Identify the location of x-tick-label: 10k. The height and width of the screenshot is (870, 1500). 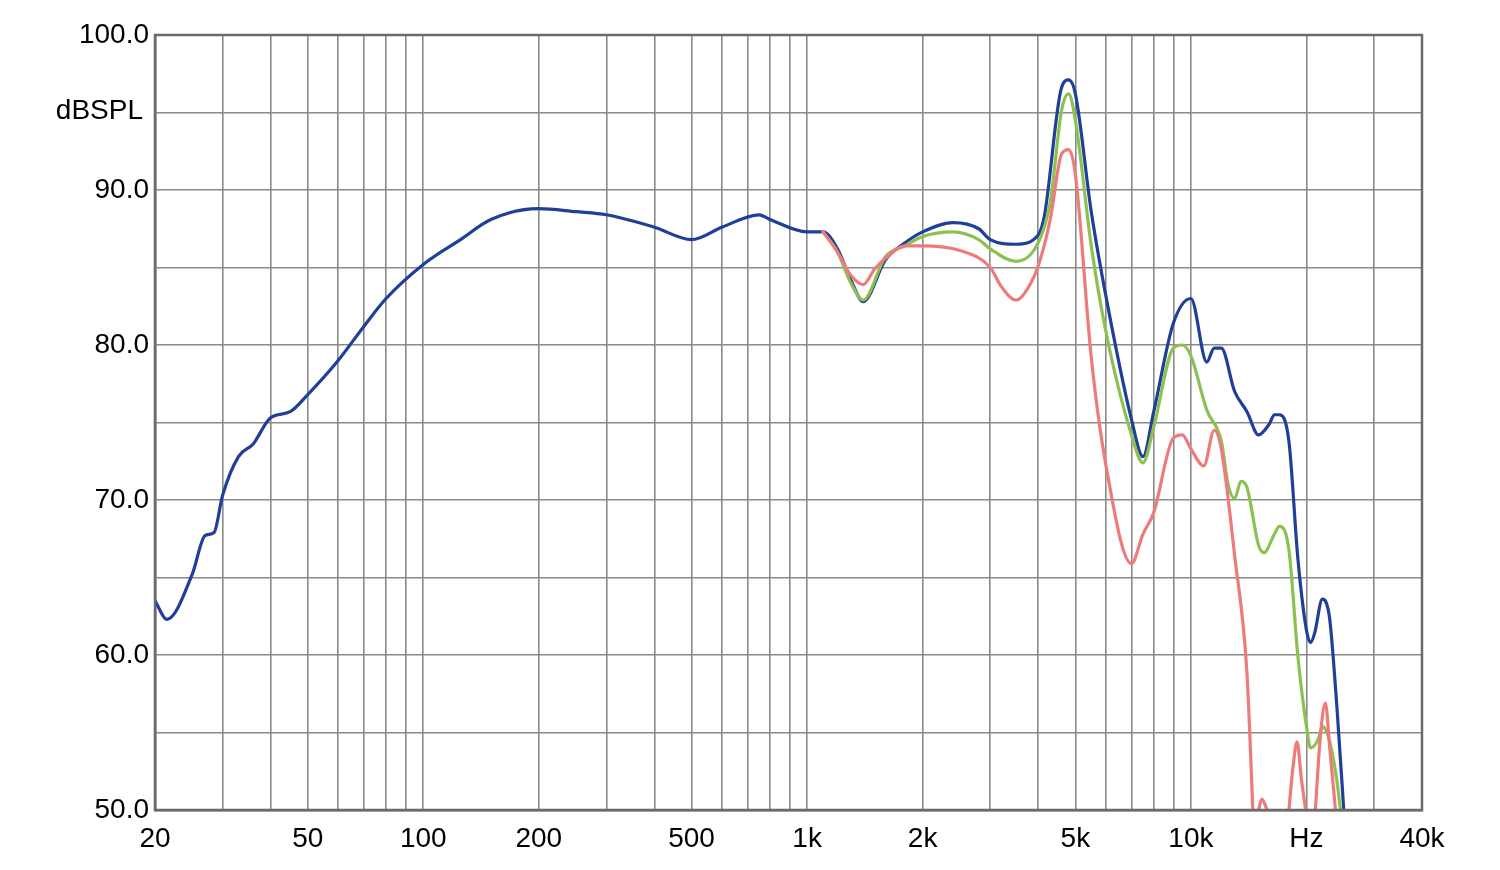
(1191, 837).